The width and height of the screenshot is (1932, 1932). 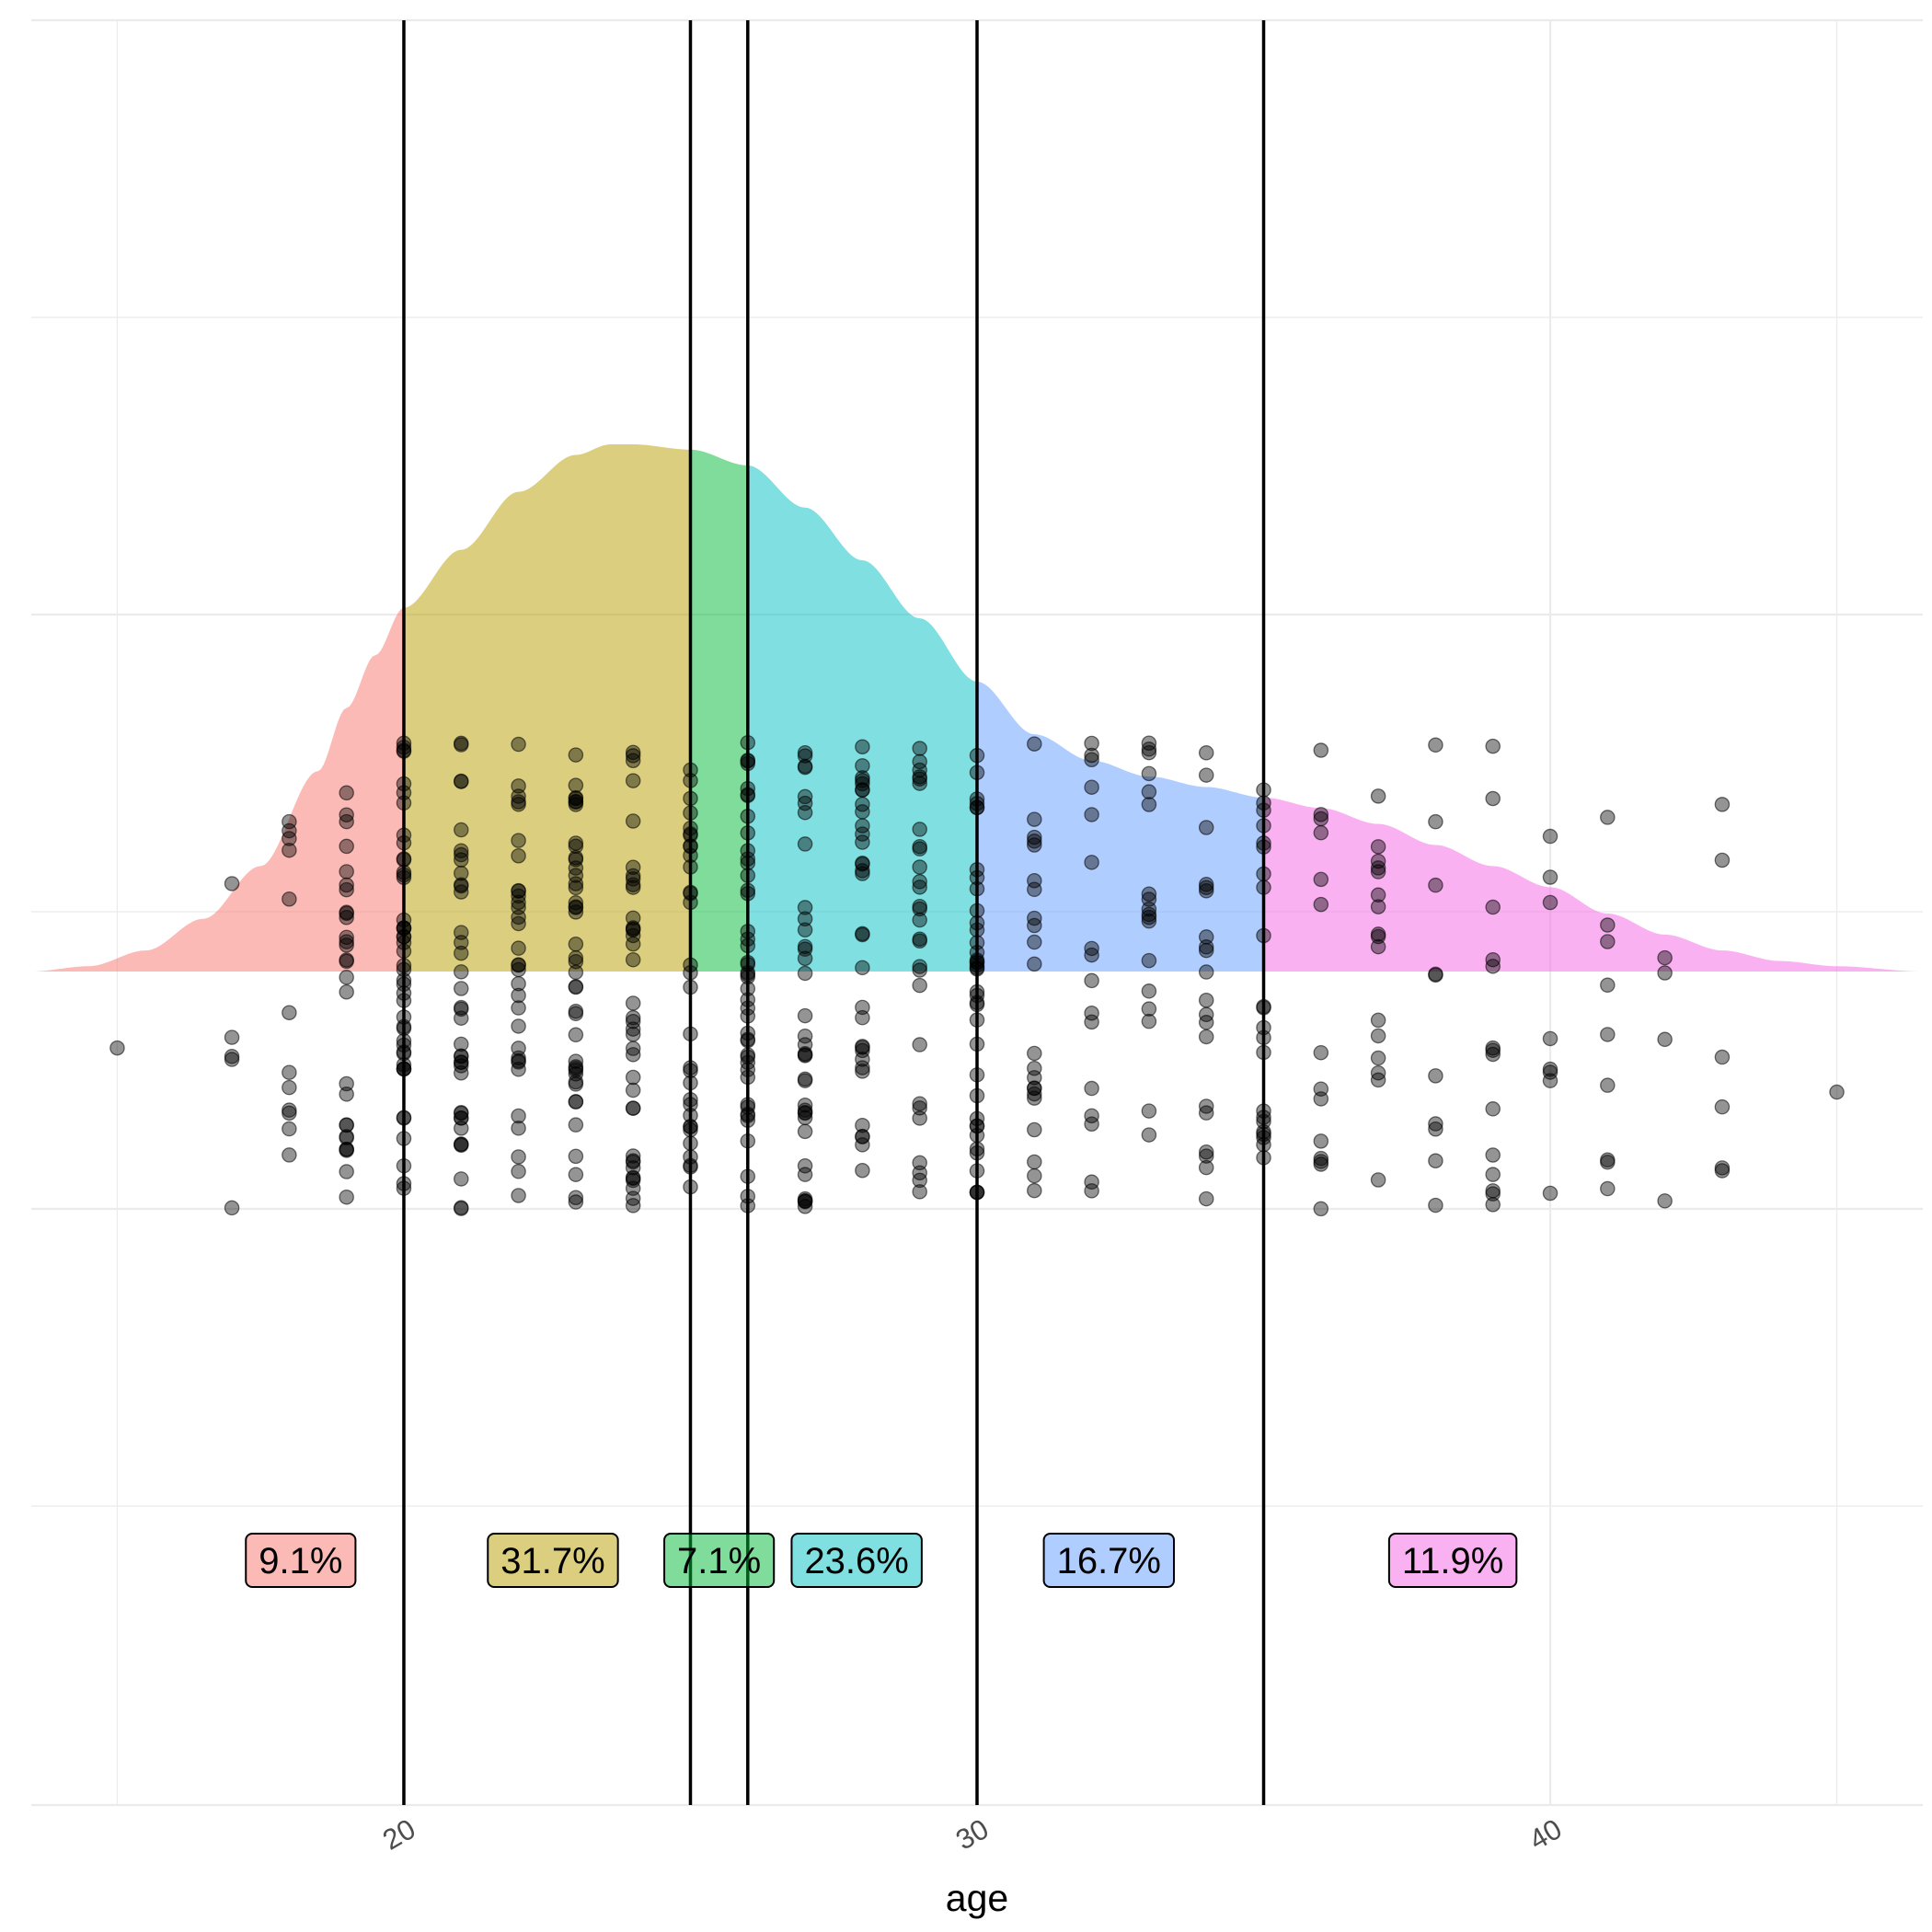 I want to click on segment-label-box, so click(x=1109, y=1560).